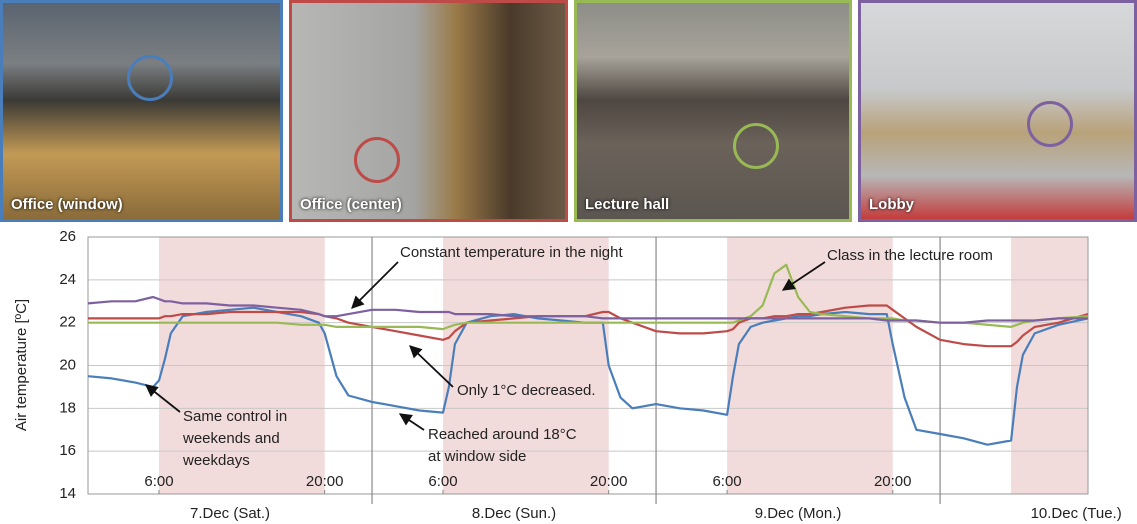 The image size is (1137, 524). What do you see at coordinates (627, 204) in the screenshot?
I see `photo-label: Lecture hall` at bounding box center [627, 204].